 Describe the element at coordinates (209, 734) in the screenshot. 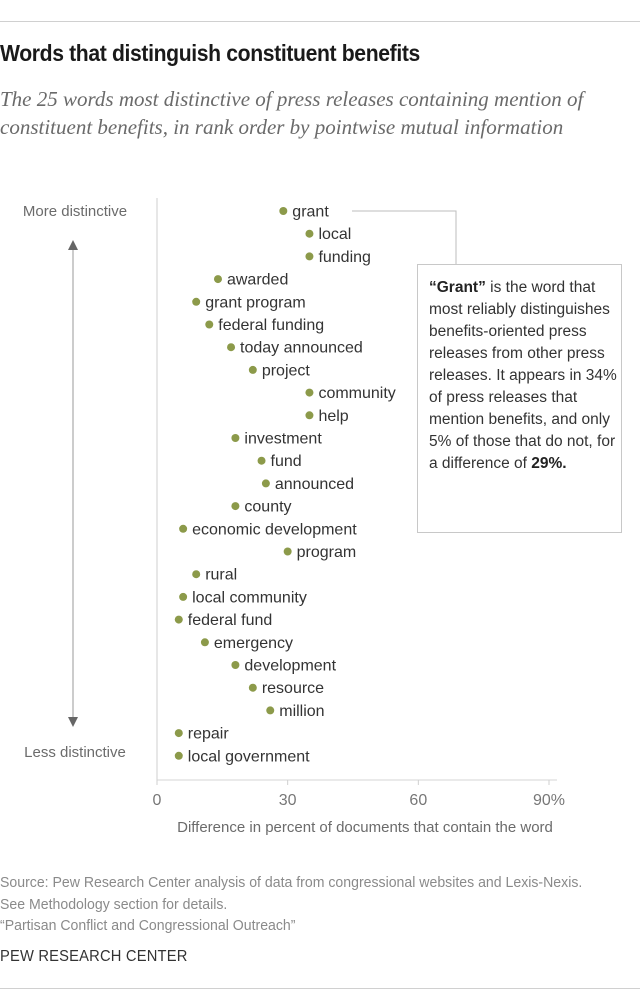

I see `data-label: repair` at that location.